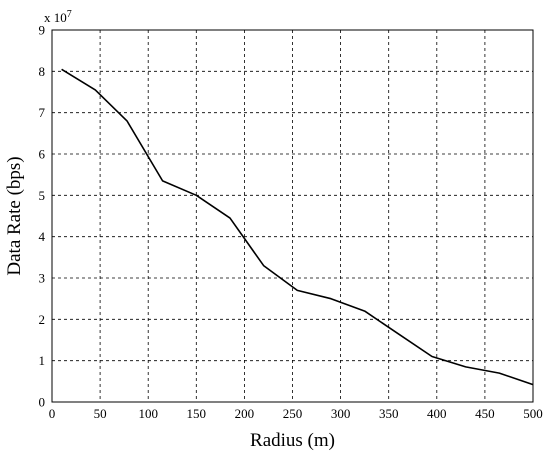 The height and width of the screenshot is (457, 550). What do you see at coordinates (42, 195) in the screenshot?
I see `y-tick-label: 5` at bounding box center [42, 195].